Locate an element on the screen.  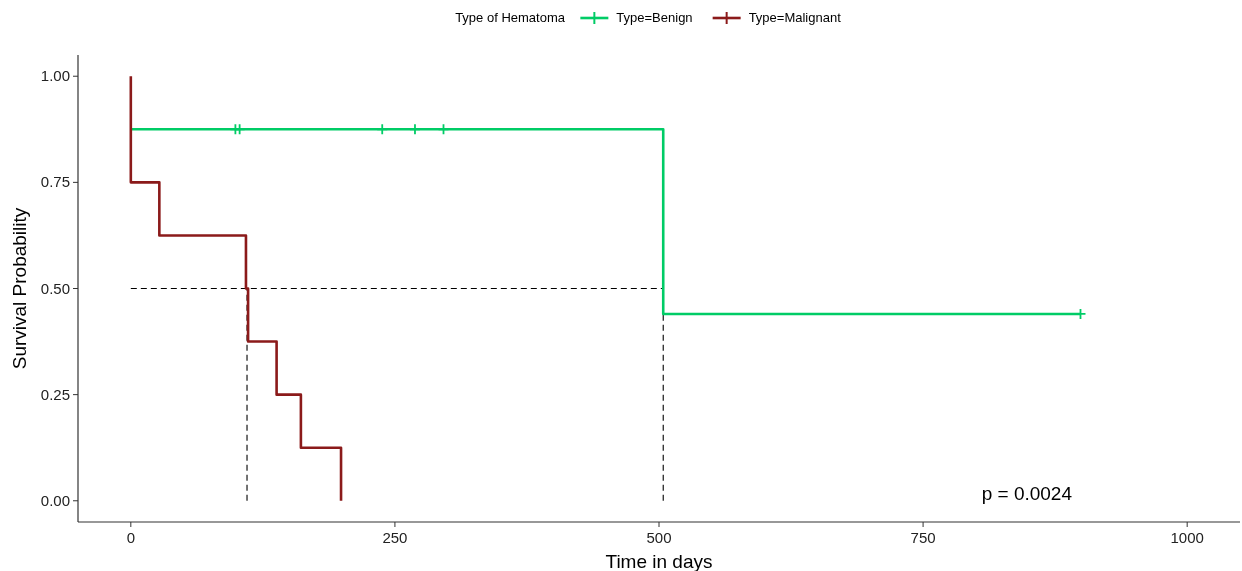
legend-label: Type=Benign is located at coordinates (654, 17).